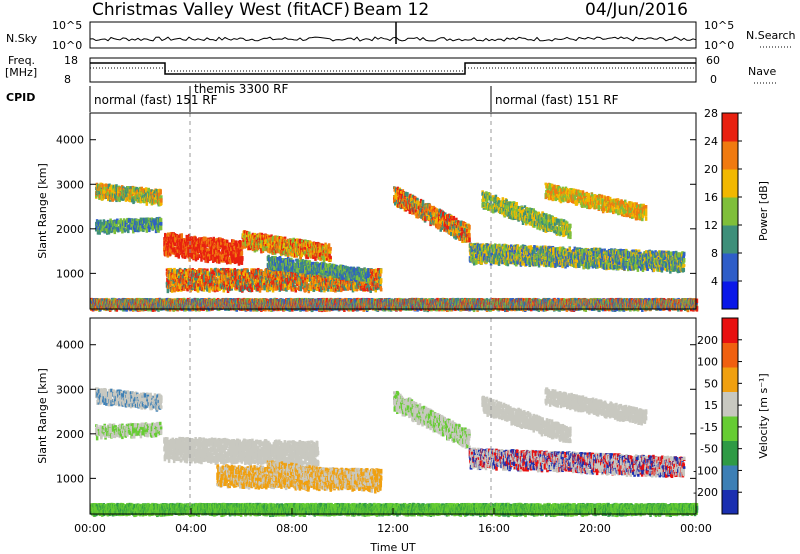  Describe the element at coordinates (713, 79) in the screenshot. I see `nave-tick-bottom: 0` at that location.